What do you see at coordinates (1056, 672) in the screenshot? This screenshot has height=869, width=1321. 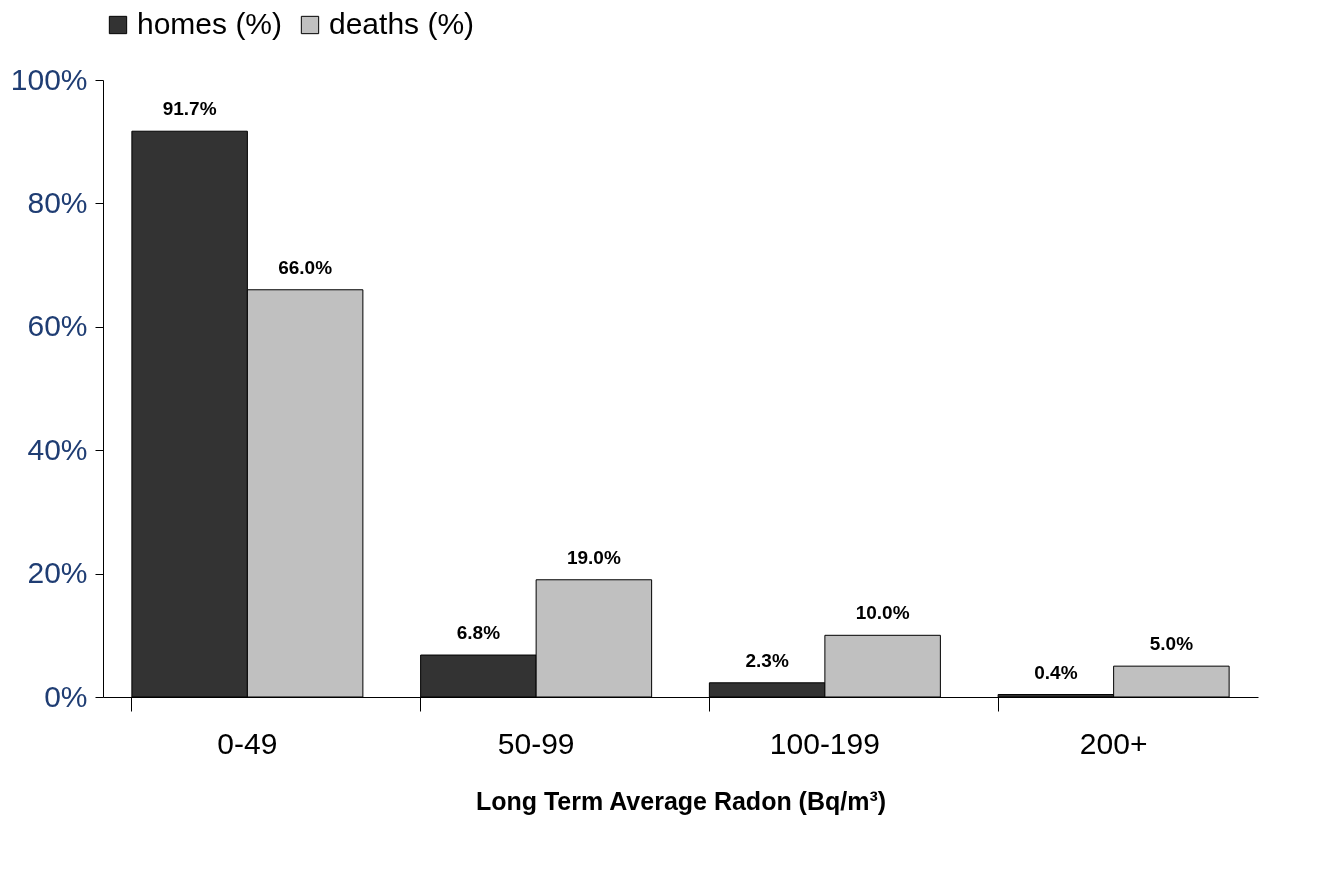 I see `data-label: 0.4%` at bounding box center [1056, 672].